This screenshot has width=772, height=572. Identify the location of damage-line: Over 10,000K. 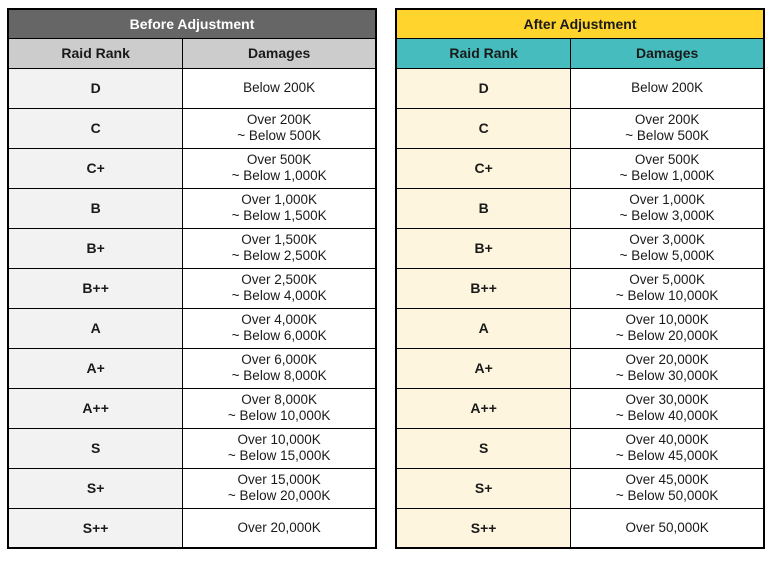
(667, 319).